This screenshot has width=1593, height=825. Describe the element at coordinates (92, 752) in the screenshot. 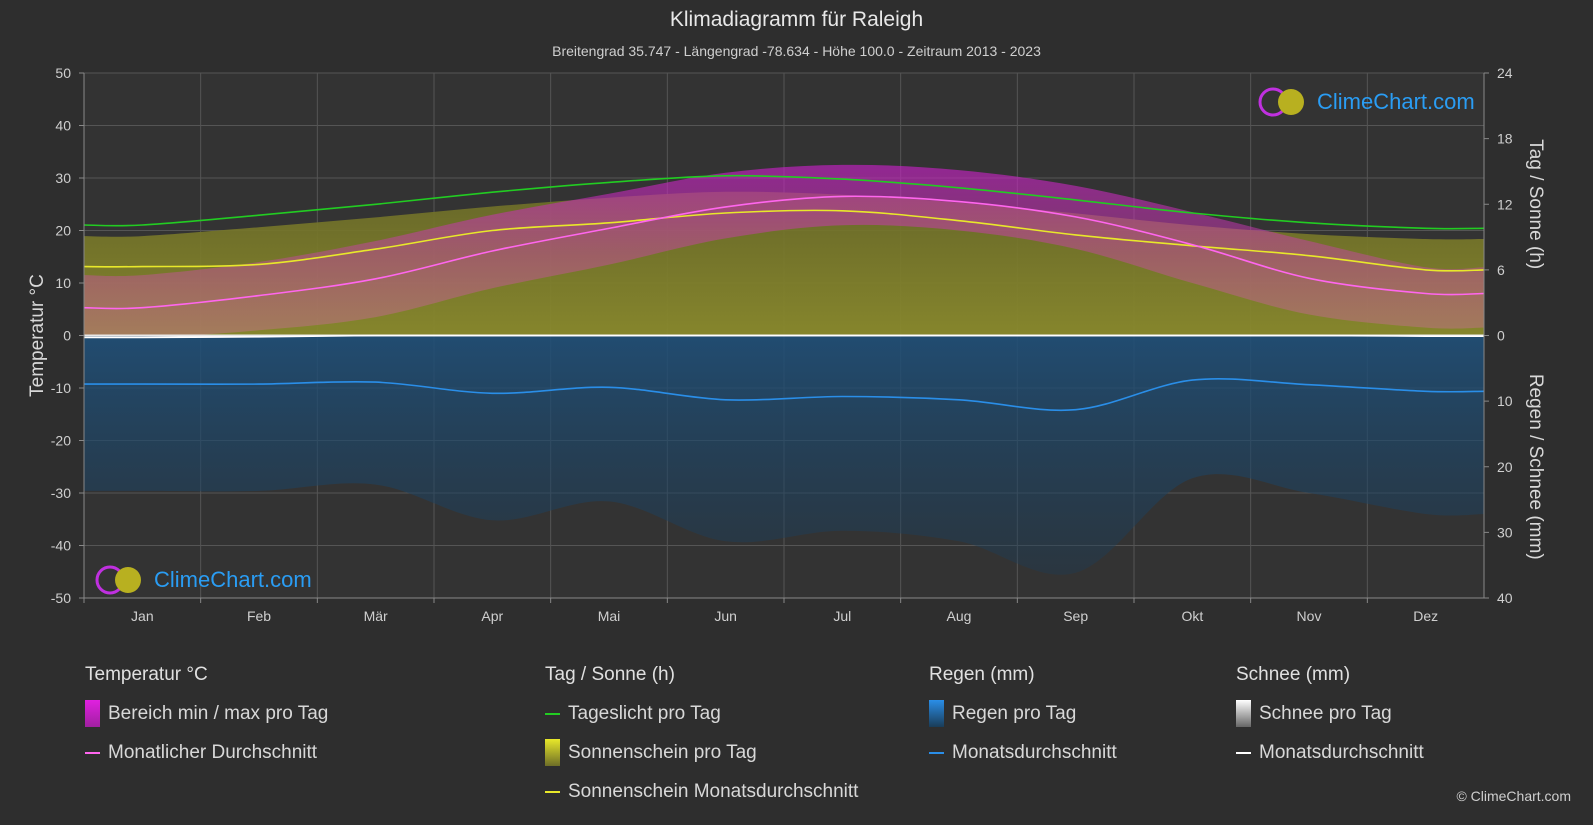

I see `swatch-temp-avg` at that location.